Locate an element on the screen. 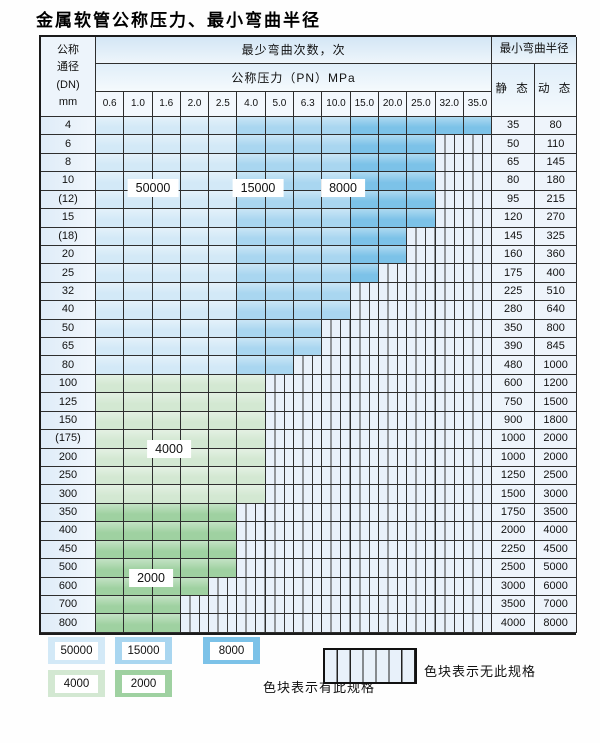  legend-swatch-50000: 50000 is located at coordinates (76, 650).